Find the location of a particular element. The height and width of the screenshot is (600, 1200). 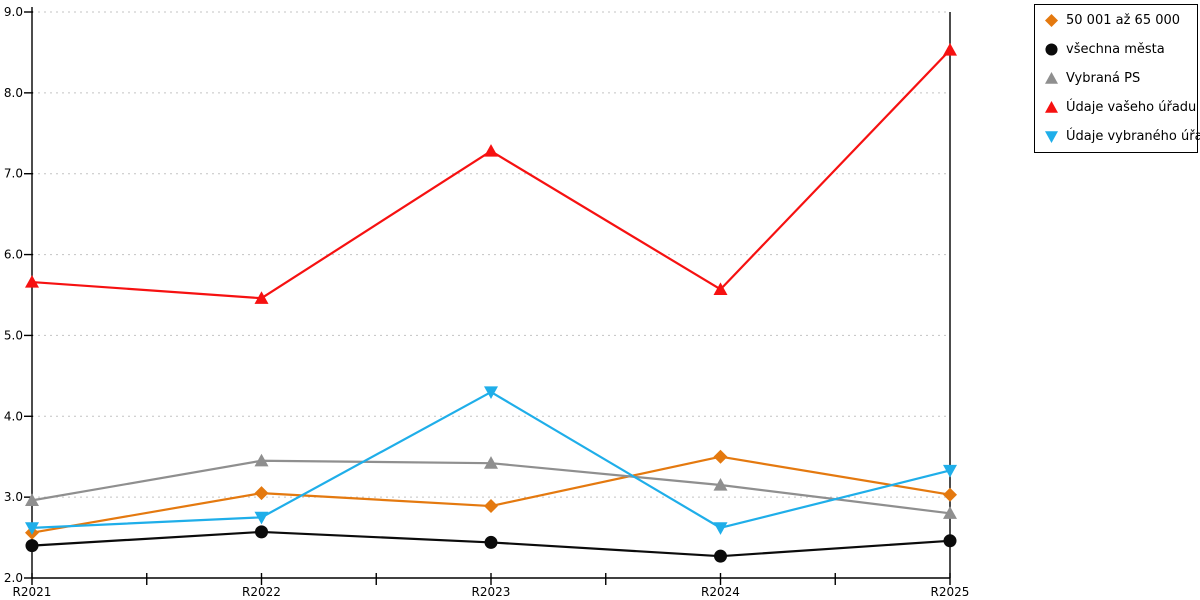

legend-label: Vybraná PS is located at coordinates (1103, 78).